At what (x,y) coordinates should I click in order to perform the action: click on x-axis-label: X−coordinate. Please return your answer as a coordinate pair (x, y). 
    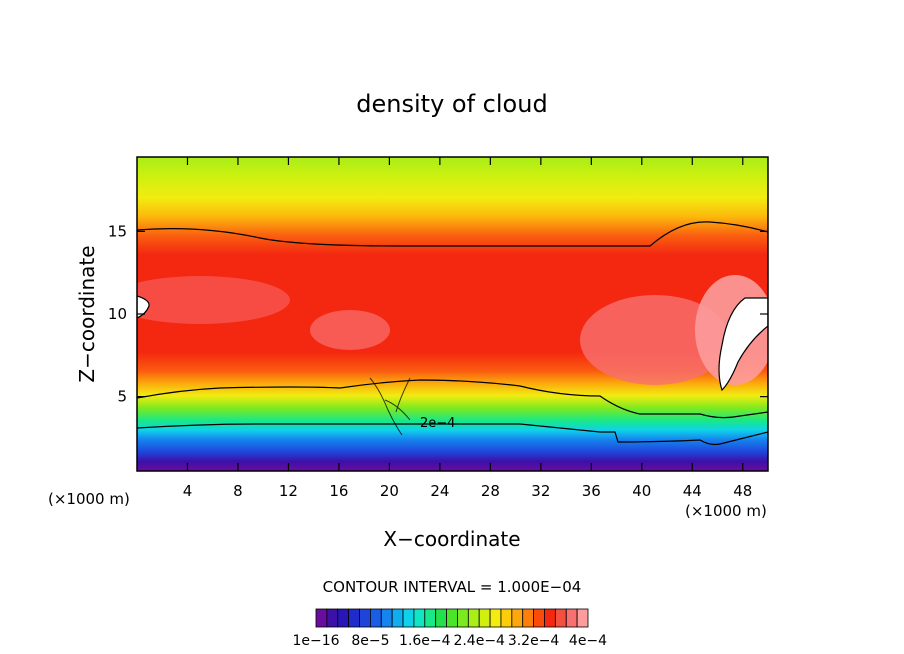
    Looking at the image, I should click on (451, 539).